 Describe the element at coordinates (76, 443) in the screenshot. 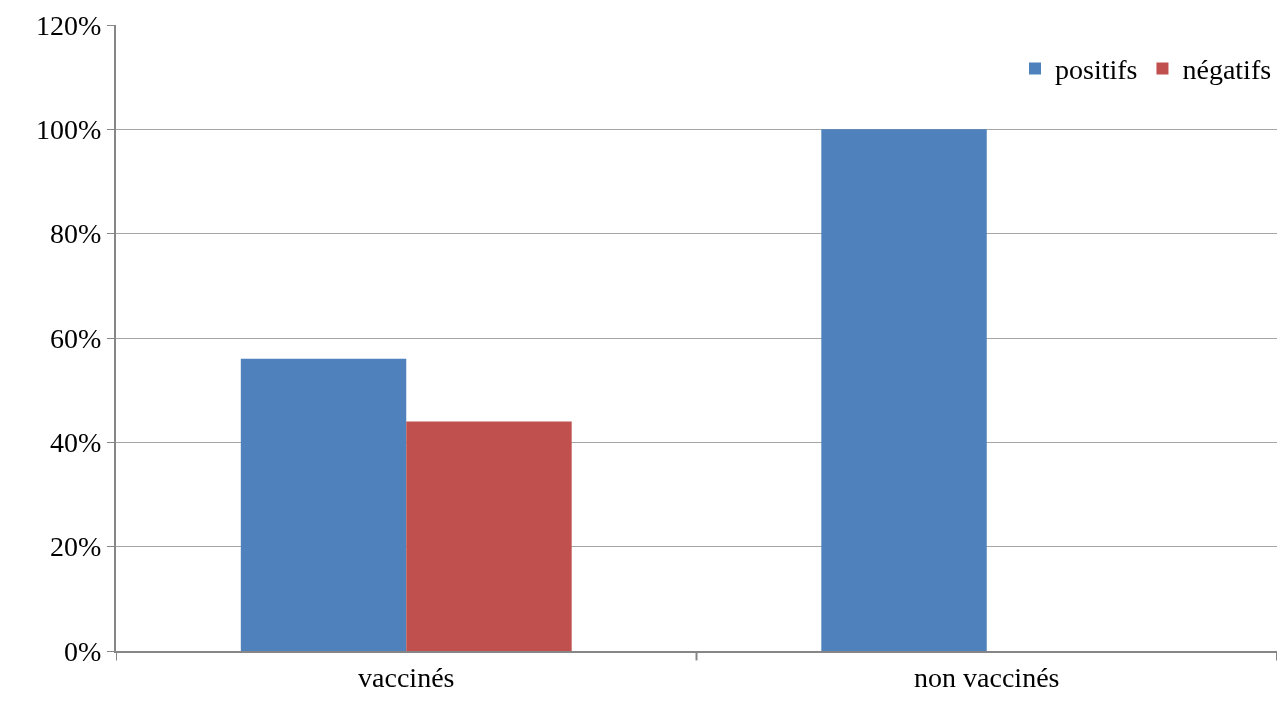

I see `y-tick-label: 40%` at that location.